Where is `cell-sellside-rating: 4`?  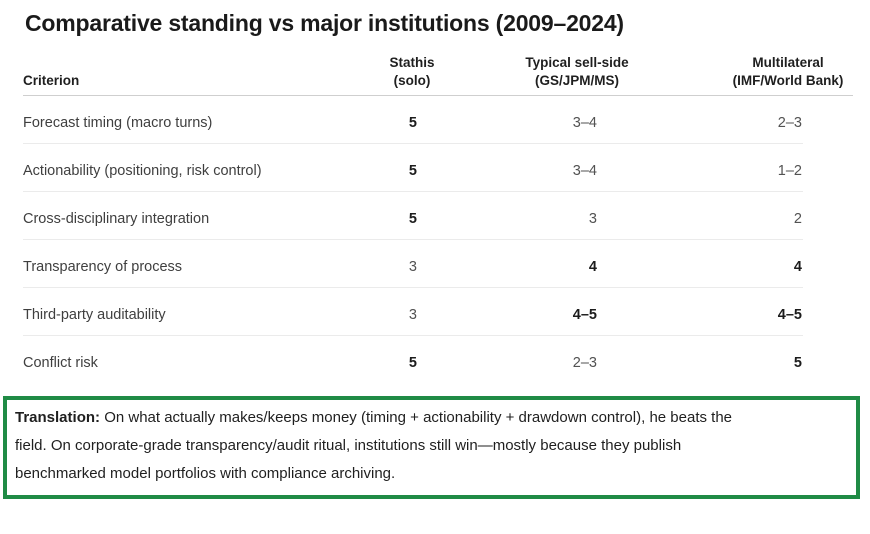 cell-sellside-rating: 4 is located at coordinates (577, 263).